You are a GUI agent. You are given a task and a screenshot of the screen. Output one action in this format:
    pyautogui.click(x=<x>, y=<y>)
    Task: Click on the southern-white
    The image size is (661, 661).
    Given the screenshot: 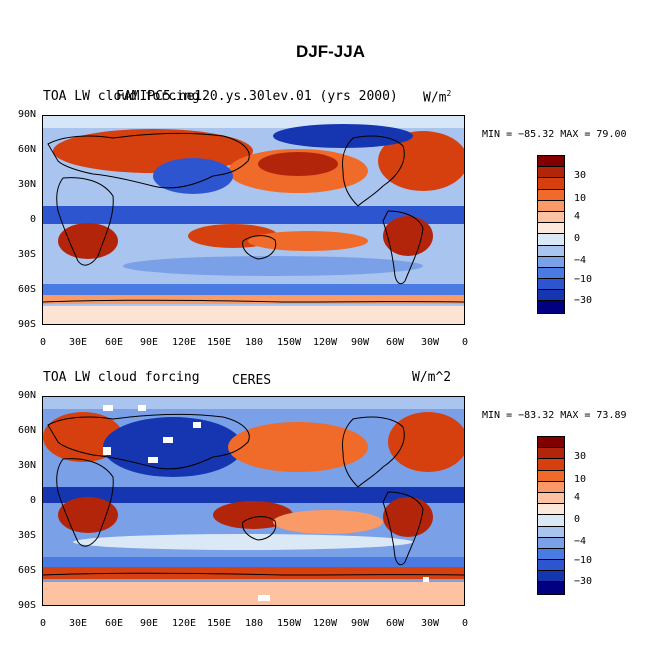 What is the action you would take?
    pyautogui.click(x=243, y=542)
    